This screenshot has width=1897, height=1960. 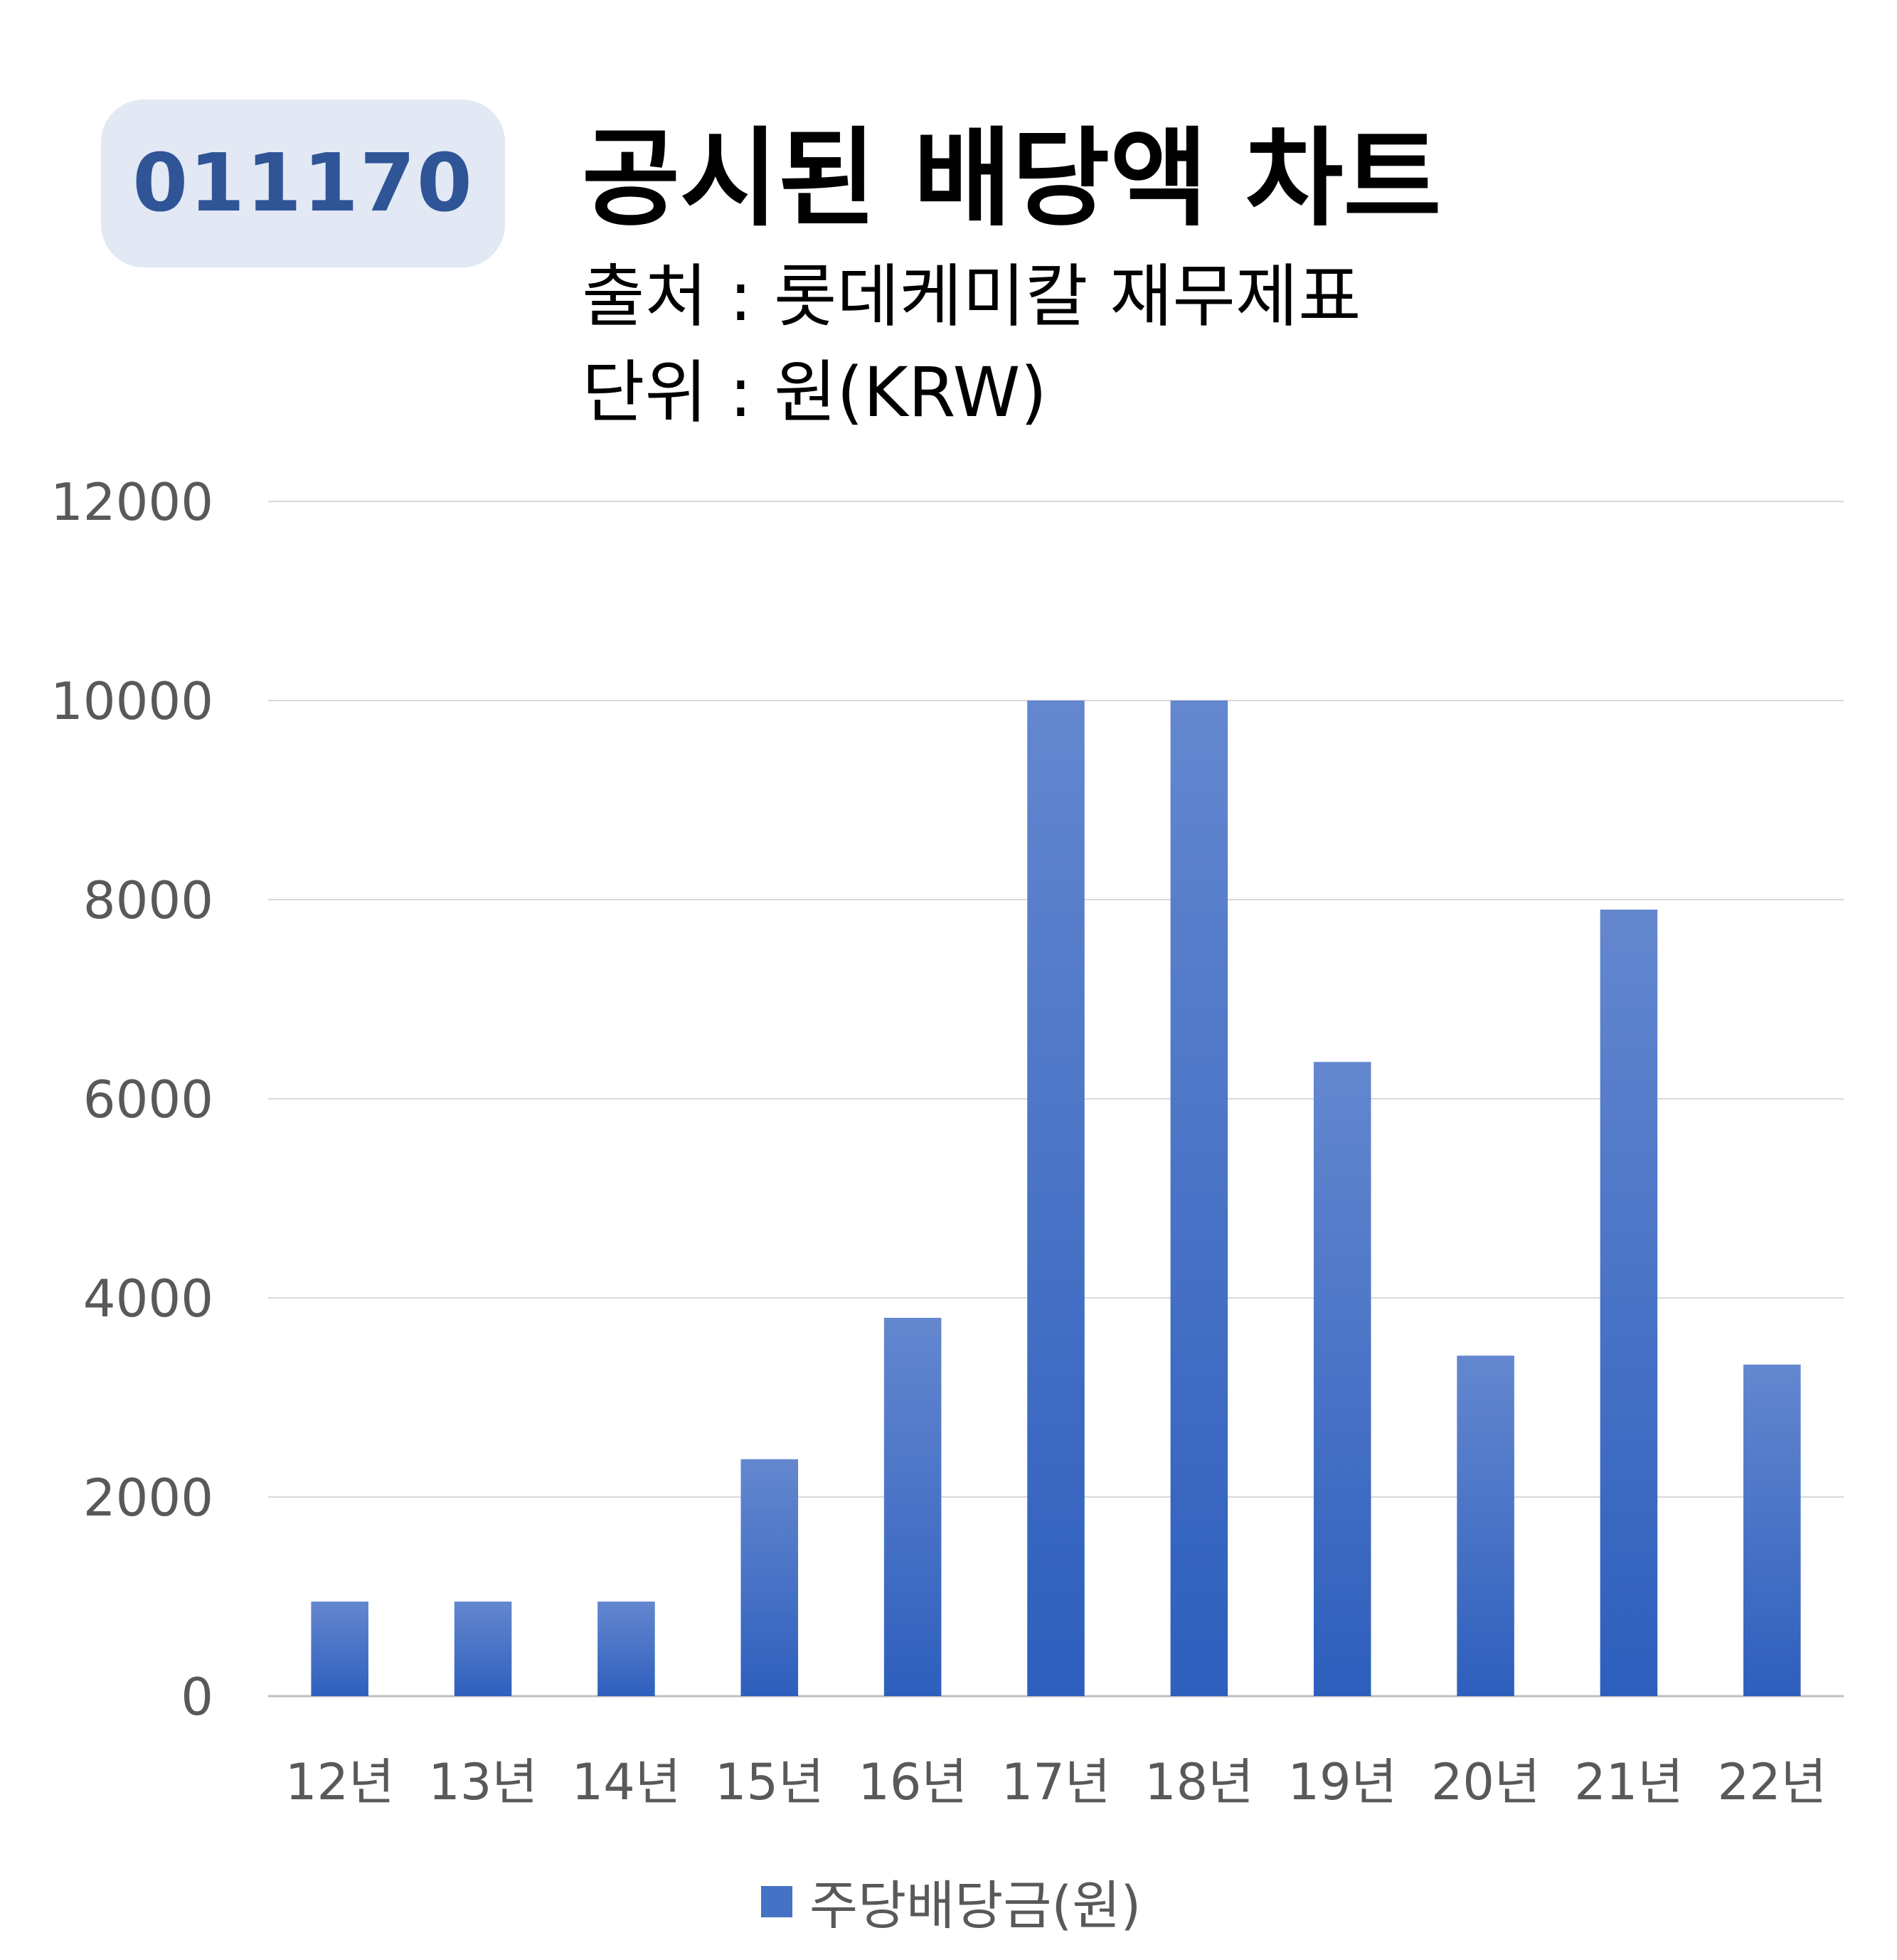 What do you see at coordinates (1198, 1782) in the screenshot?
I see `x-tick-label: 18년` at bounding box center [1198, 1782].